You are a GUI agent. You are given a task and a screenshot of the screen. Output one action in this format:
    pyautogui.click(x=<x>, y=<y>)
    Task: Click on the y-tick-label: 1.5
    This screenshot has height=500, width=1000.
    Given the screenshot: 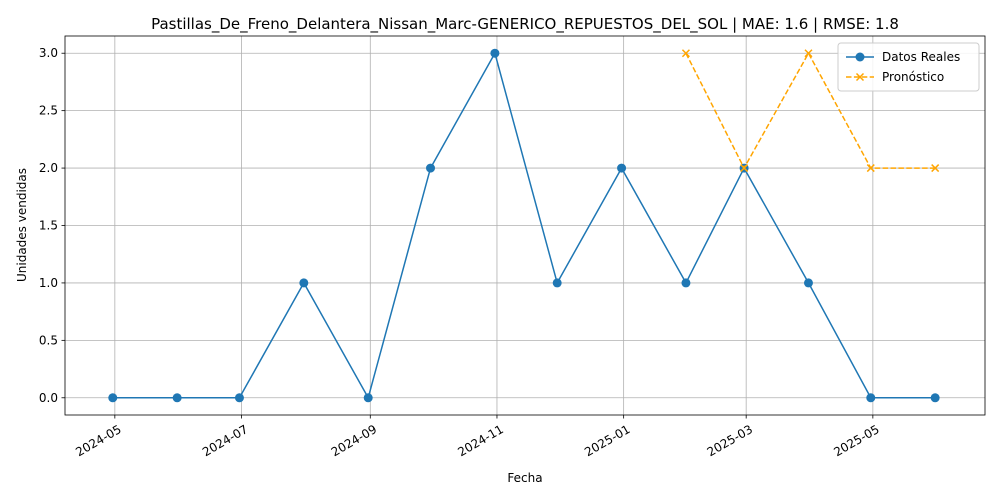 What is the action you would take?
    pyautogui.click(x=48, y=226)
    